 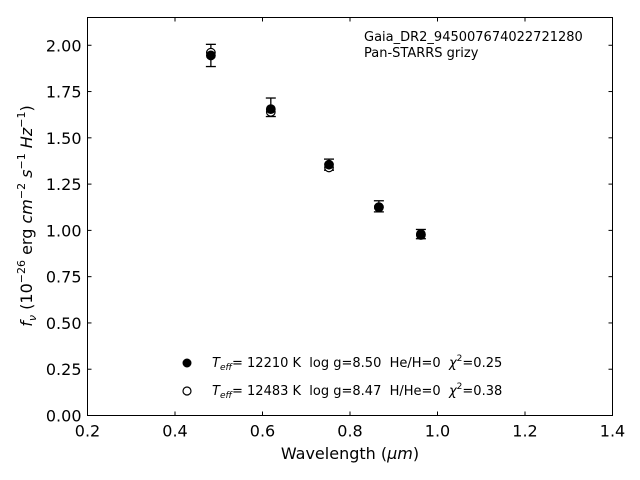 What do you see at coordinates (64, 277) in the screenshot?
I see `y-tick-label: 0.75` at bounding box center [64, 277].